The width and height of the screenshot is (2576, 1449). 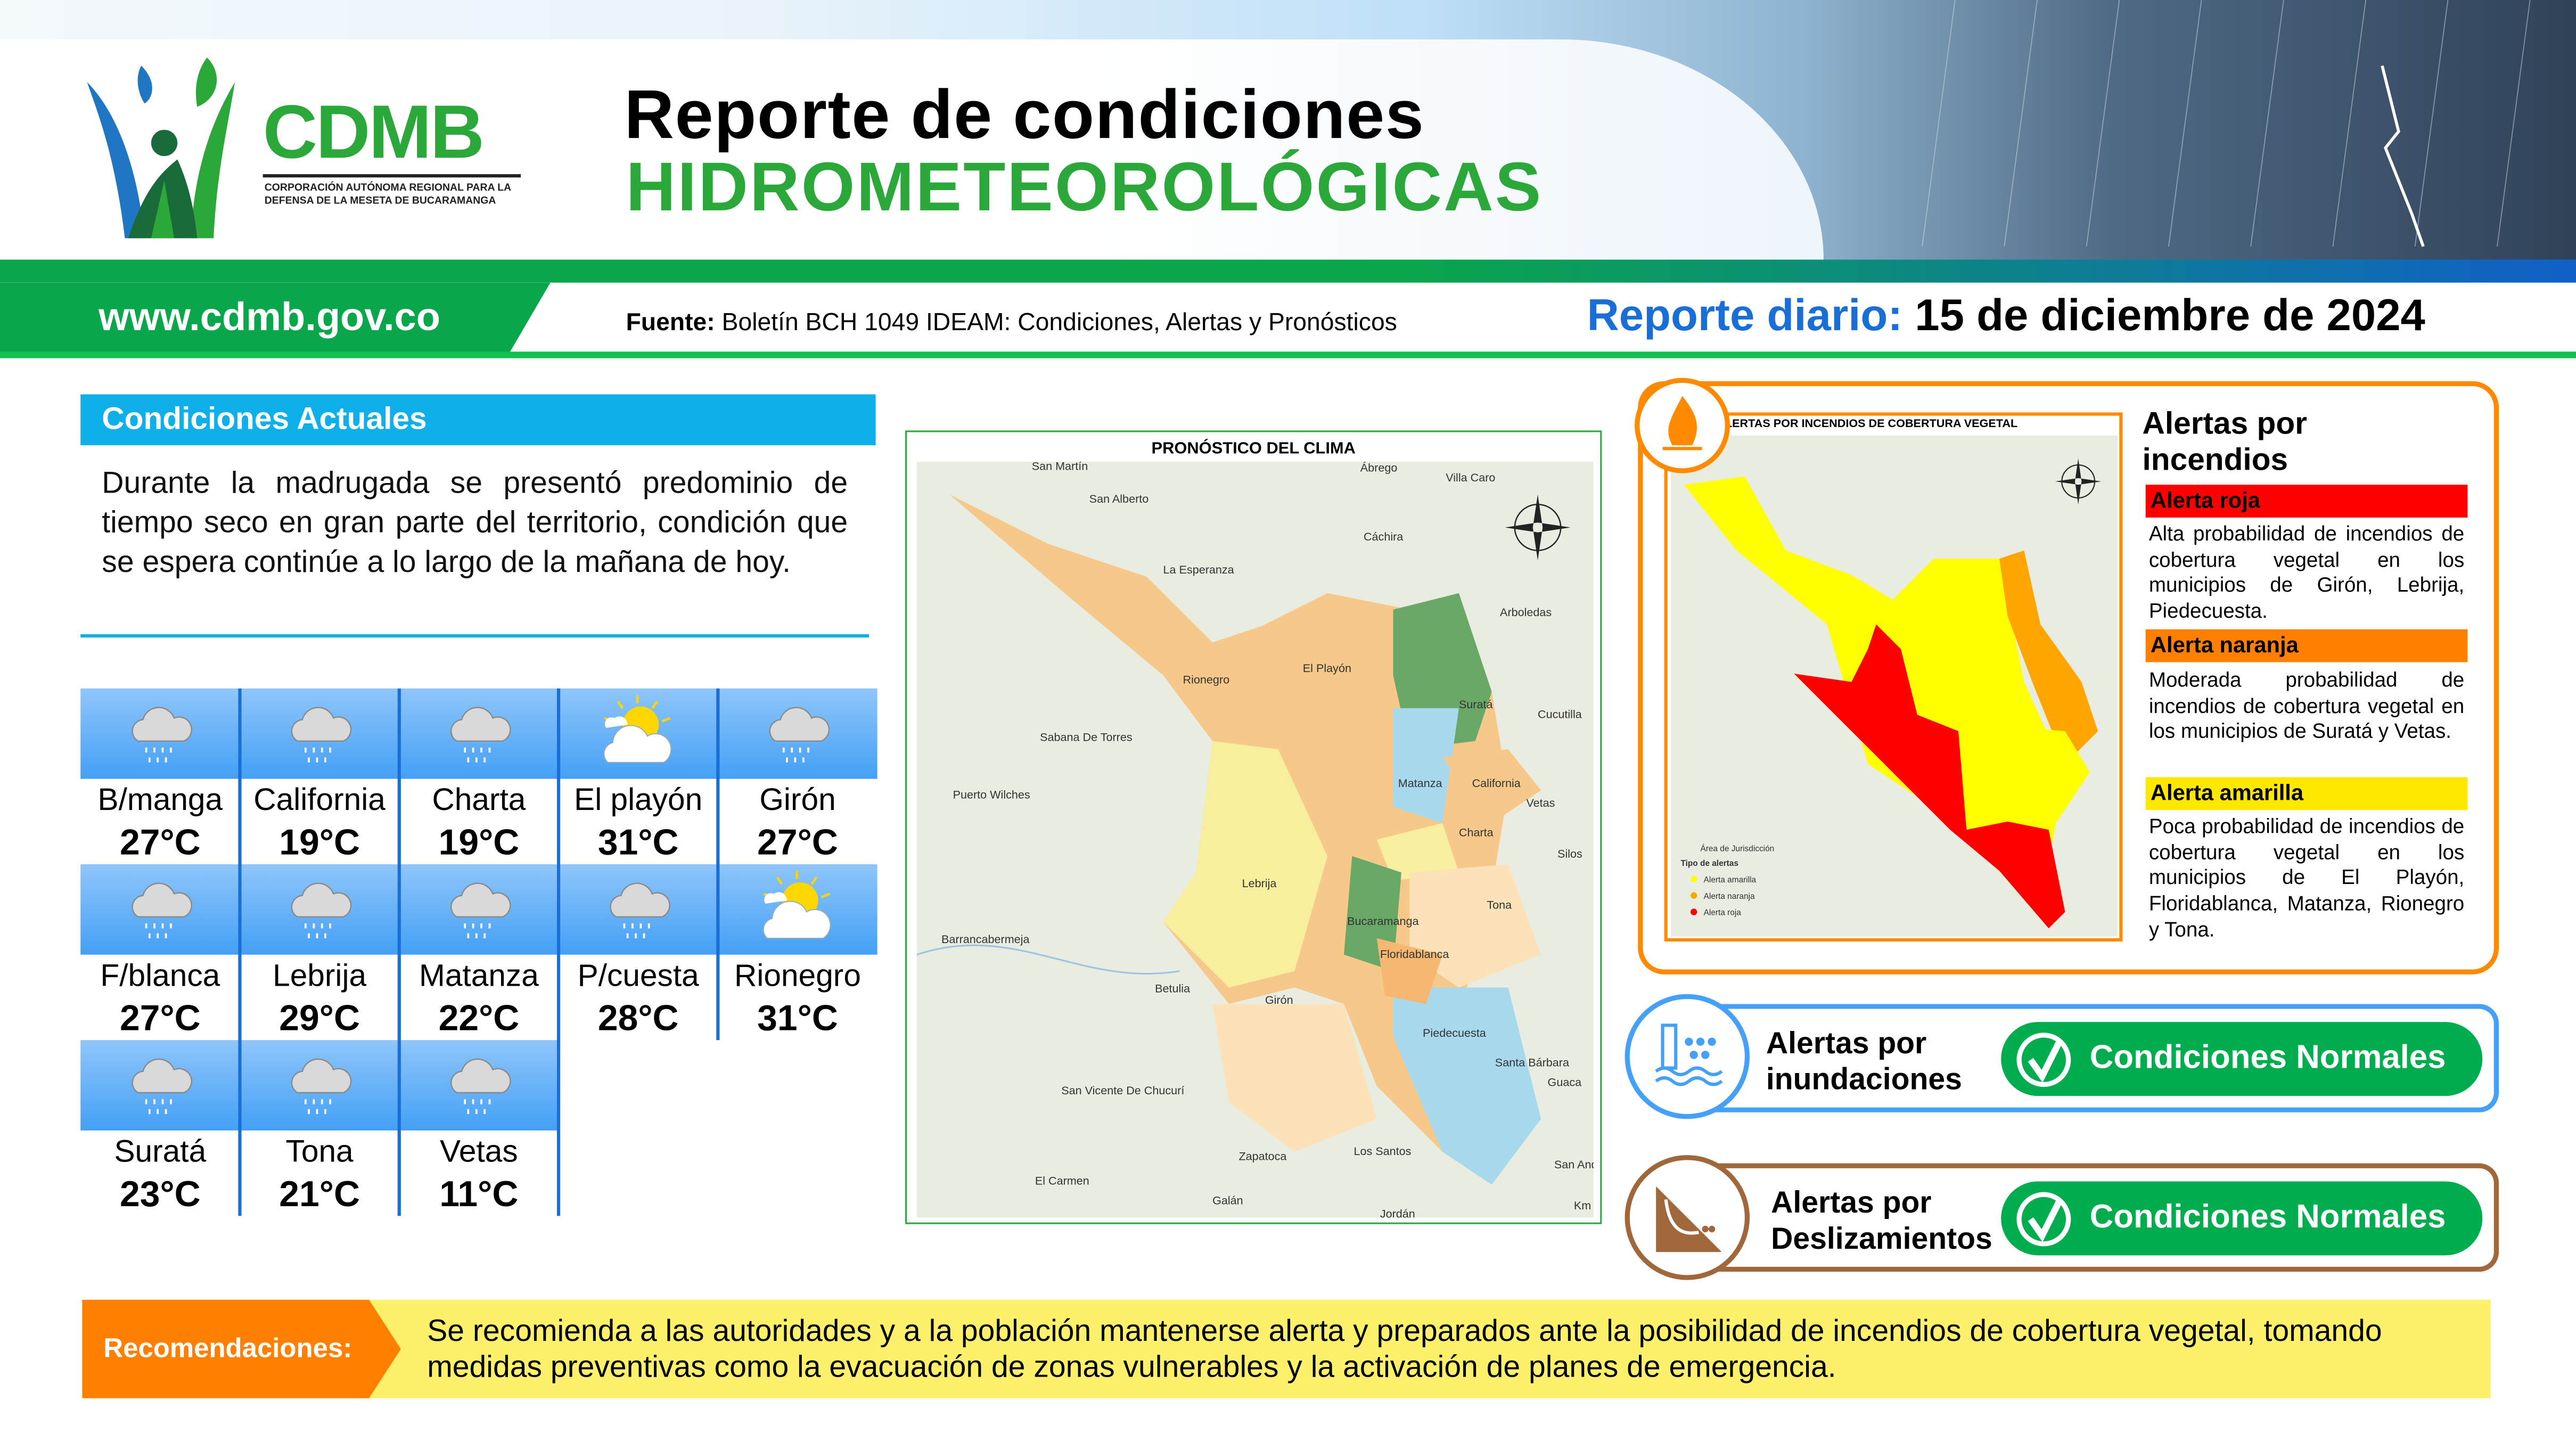 What do you see at coordinates (1476, 704) in the screenshot?
I see `map-place-label: Suratá` at bounding box center [1476, 704].